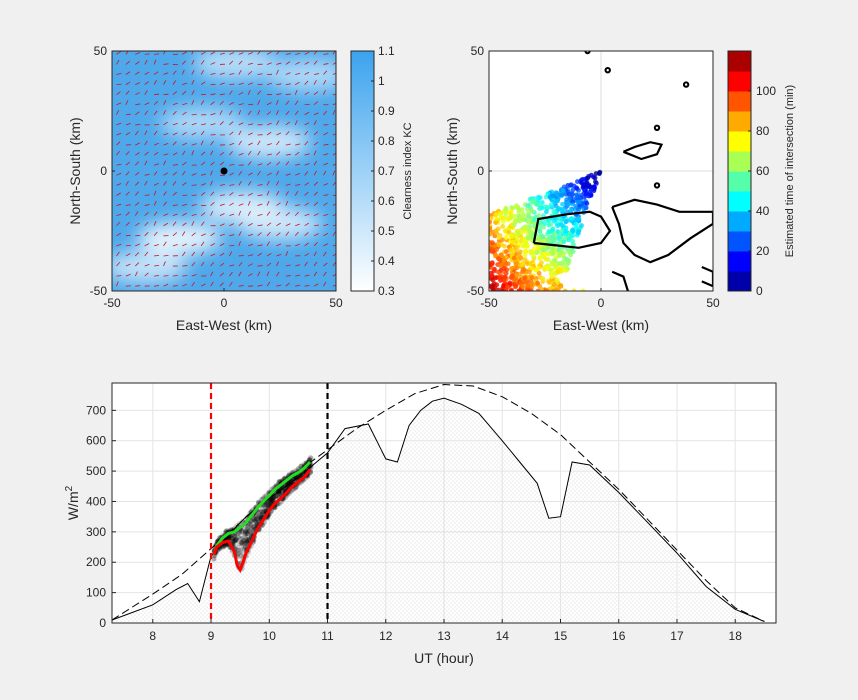  I want to click on intersection-ylabel: North-South (km), so click(452, 170).